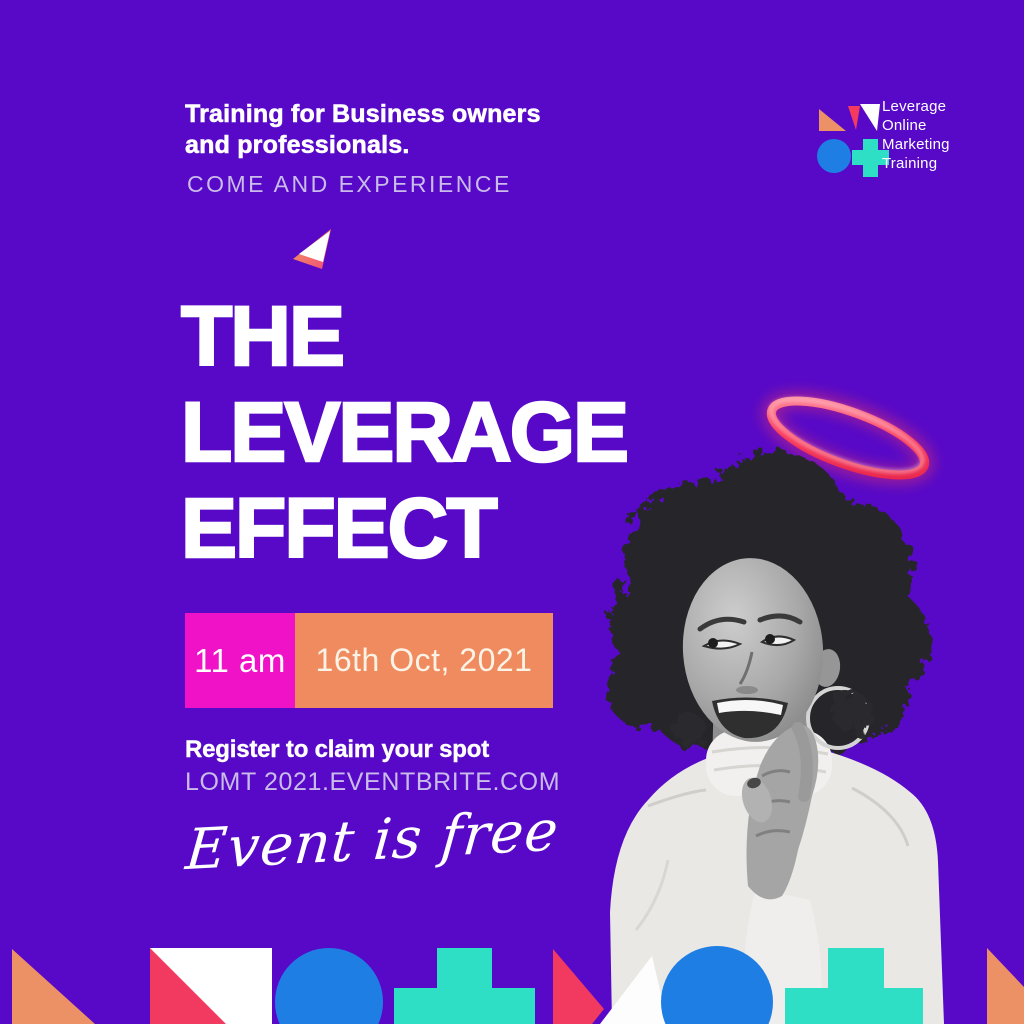 Image resolution: width=1024 pixels, height=1024 pixels. What do you see at coordinates (339, 528) in the screenshot?
I see `title-line3: EFFECT` at bounding box center [339, 528].